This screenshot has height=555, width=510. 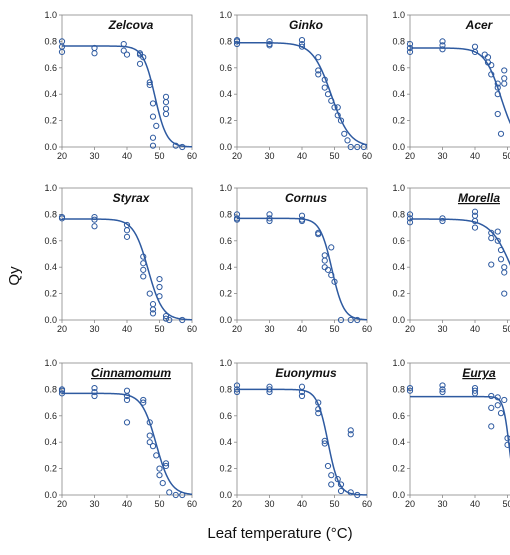 I want to click on panel-title-cornus: Cornus, so click(x=306, y=198).